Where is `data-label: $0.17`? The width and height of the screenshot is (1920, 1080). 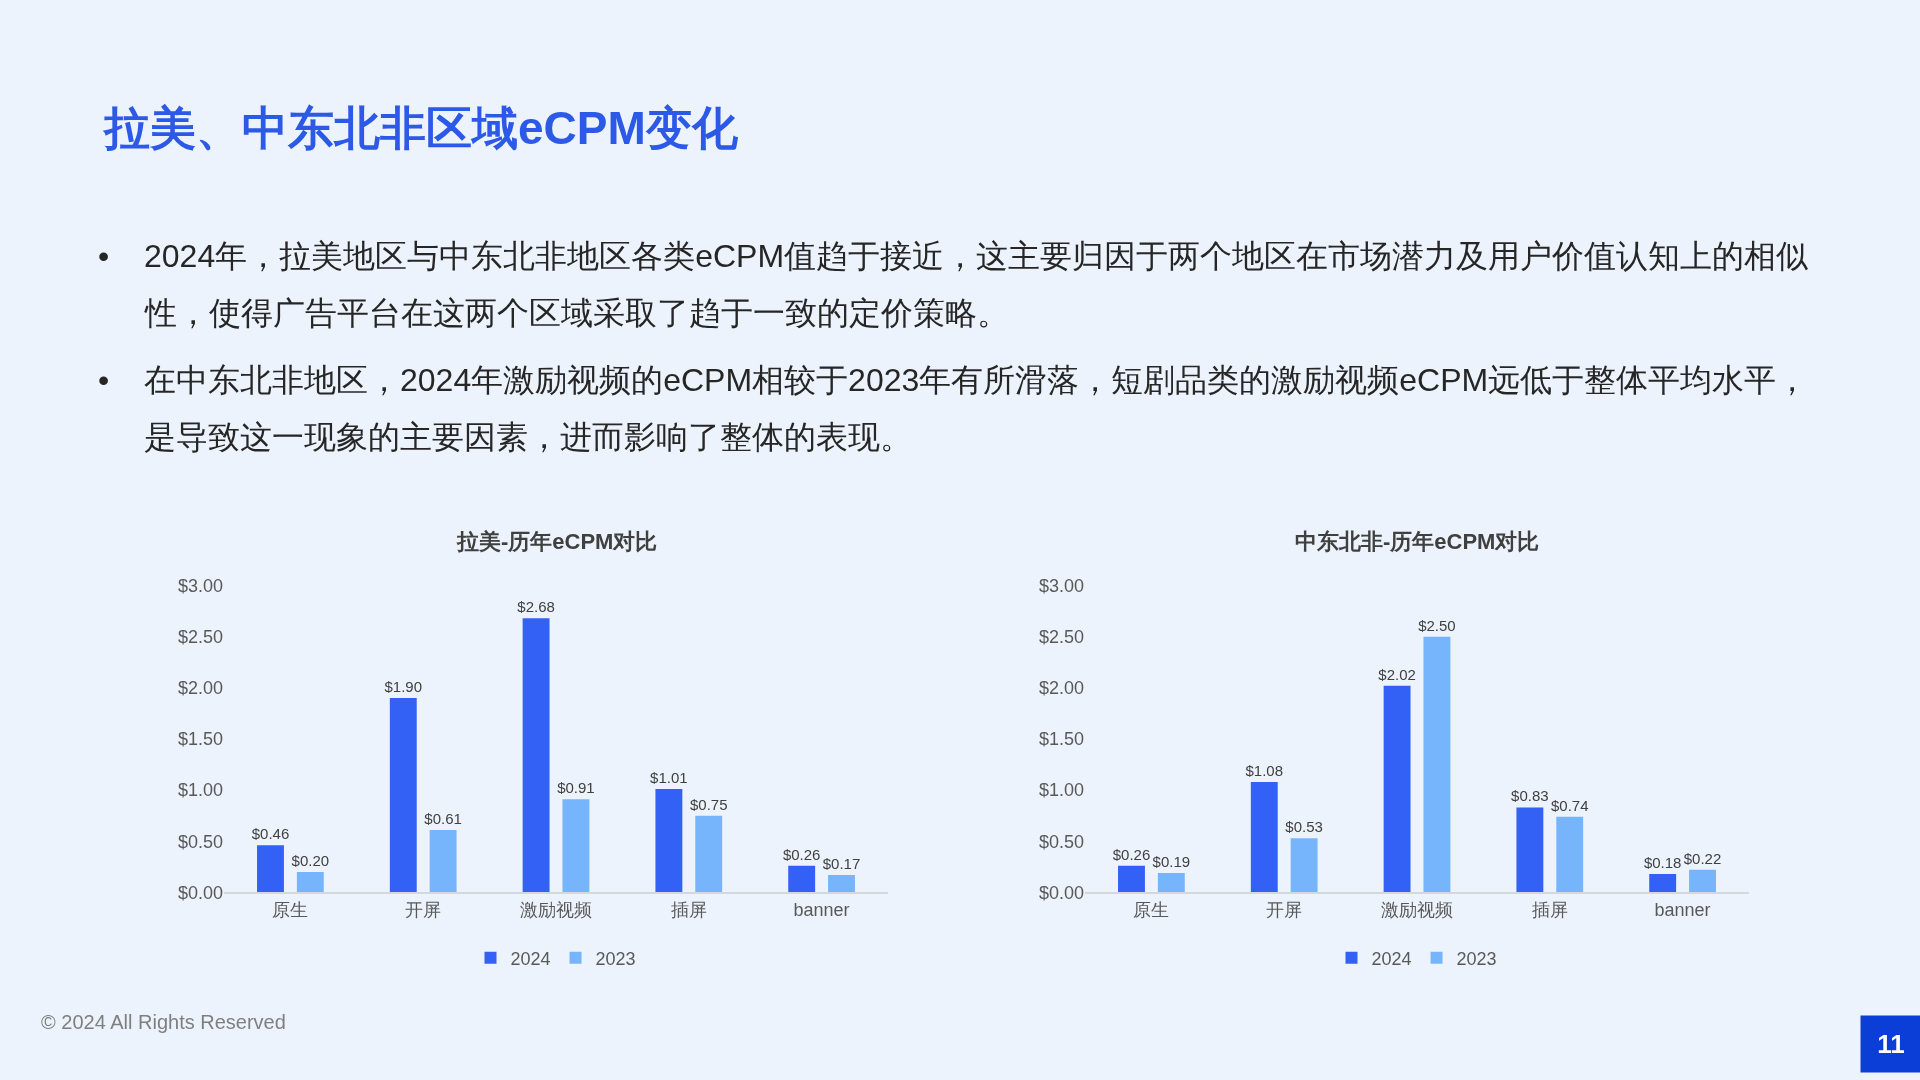 data-label: $0.17 is located at coordinates (841, 863).